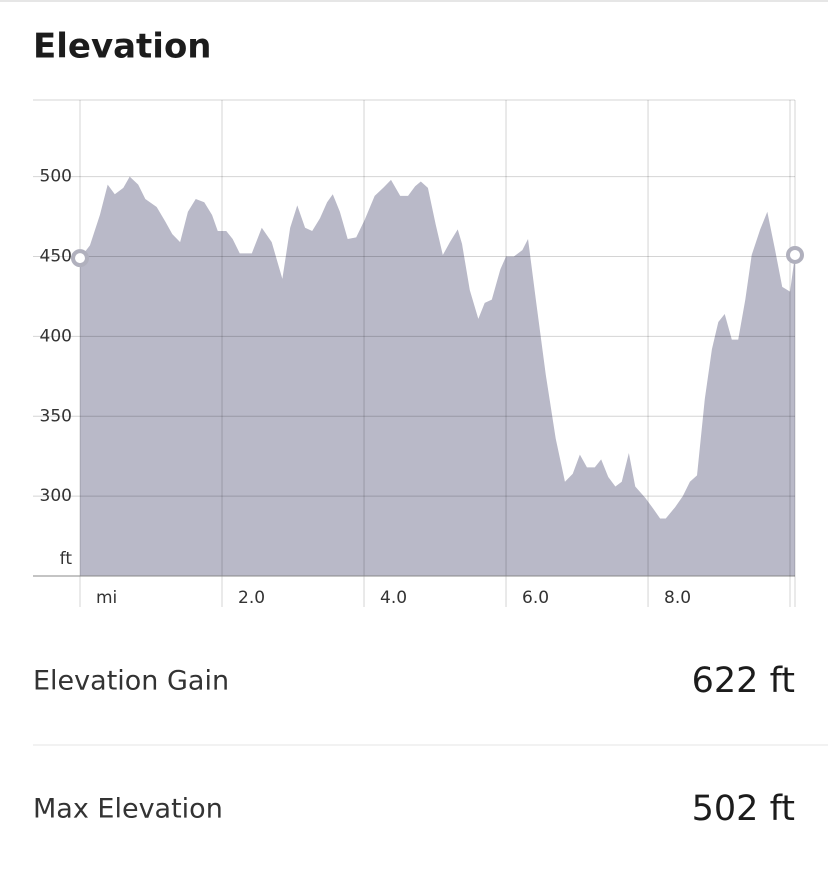  What do you see at coordinates (131, 681) in the screenshot?
I see `stat-label: Elevation Gain` at bounding box center [131, 681].